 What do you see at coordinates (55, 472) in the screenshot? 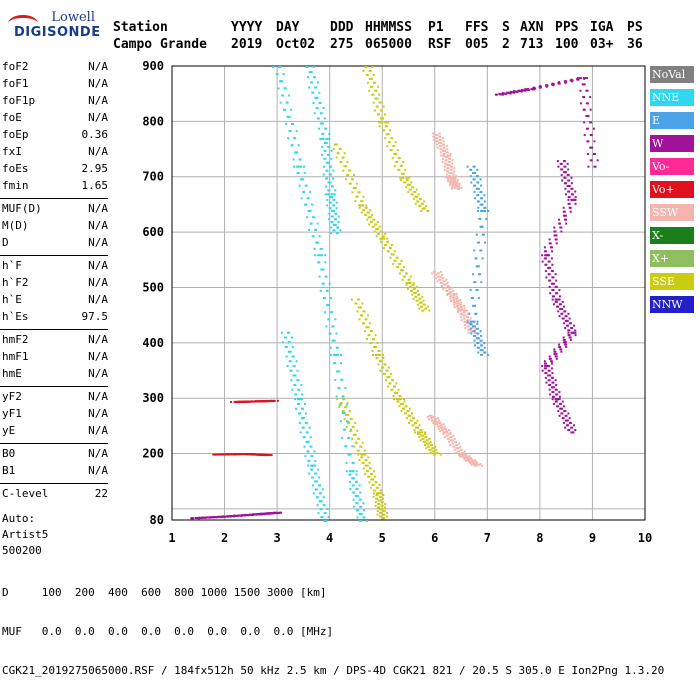
I see `param-row: B1 N/A` at bounding box center [55, 472].